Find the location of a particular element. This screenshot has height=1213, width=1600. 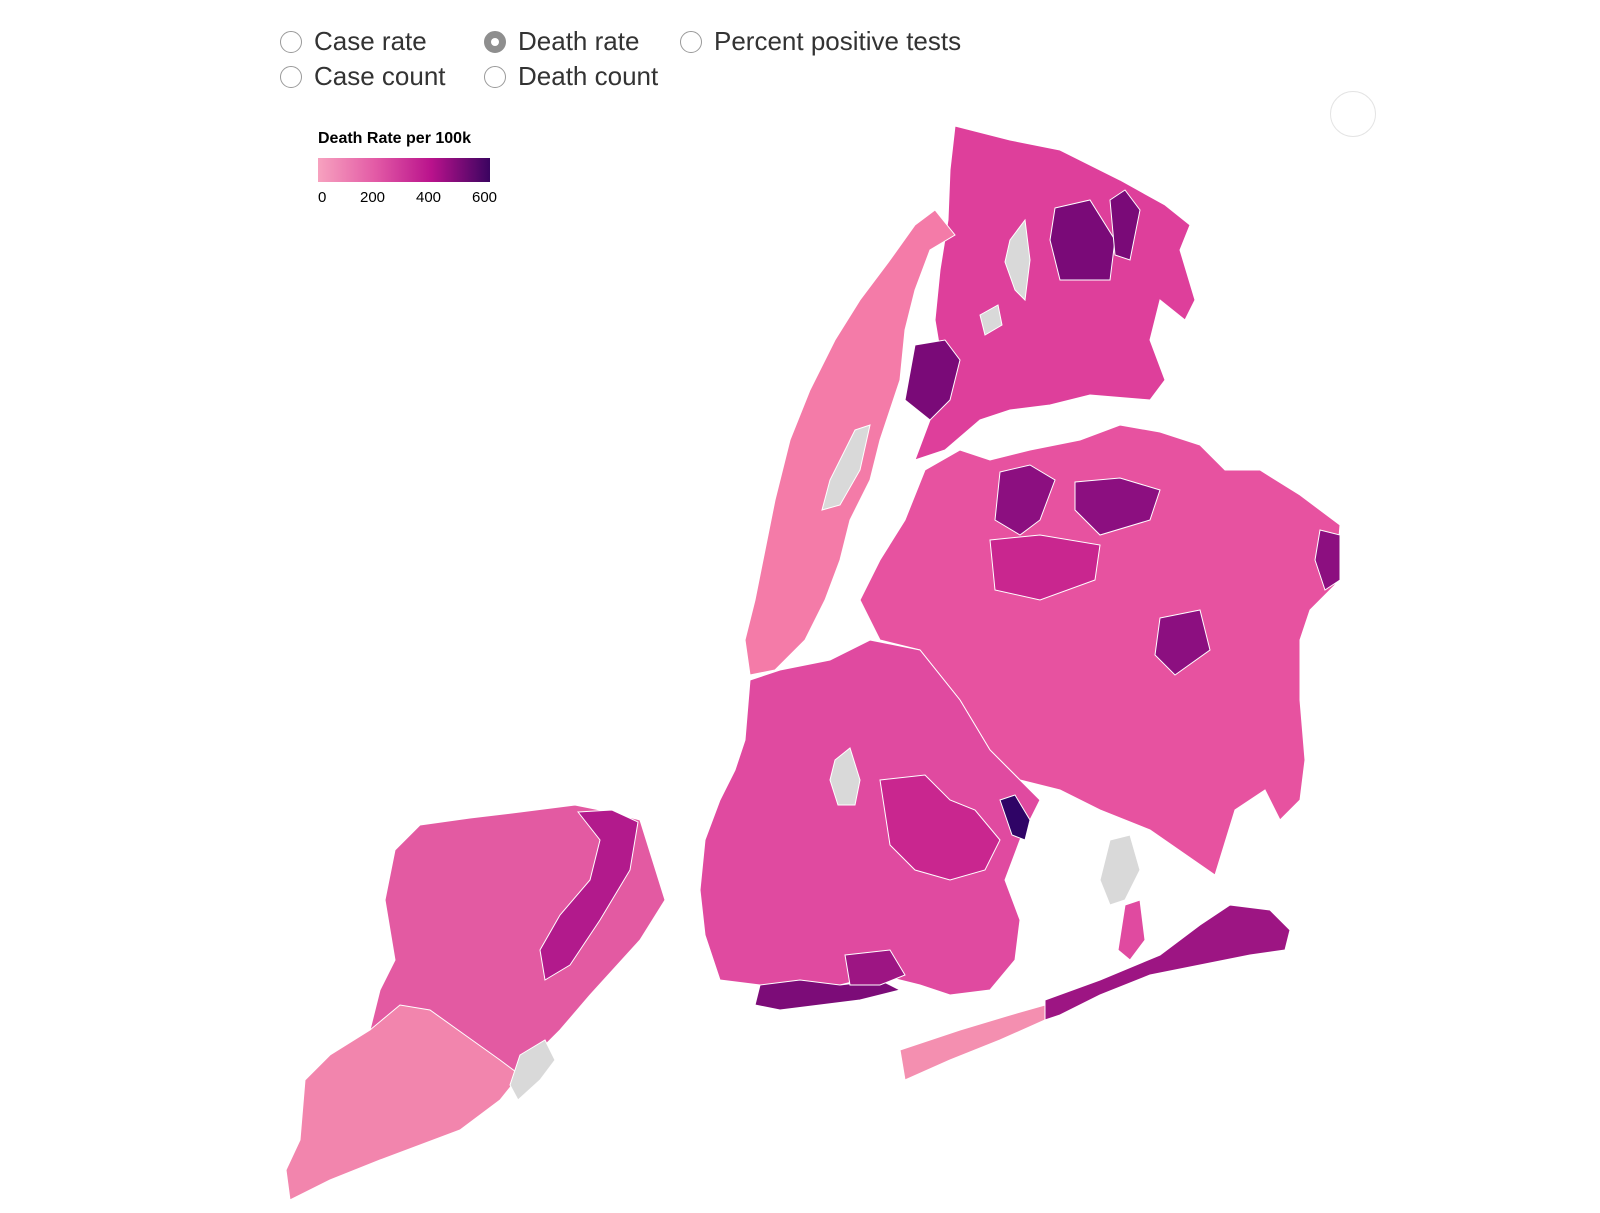

region-manhattan-no-data is located at coordinates (846, 467).